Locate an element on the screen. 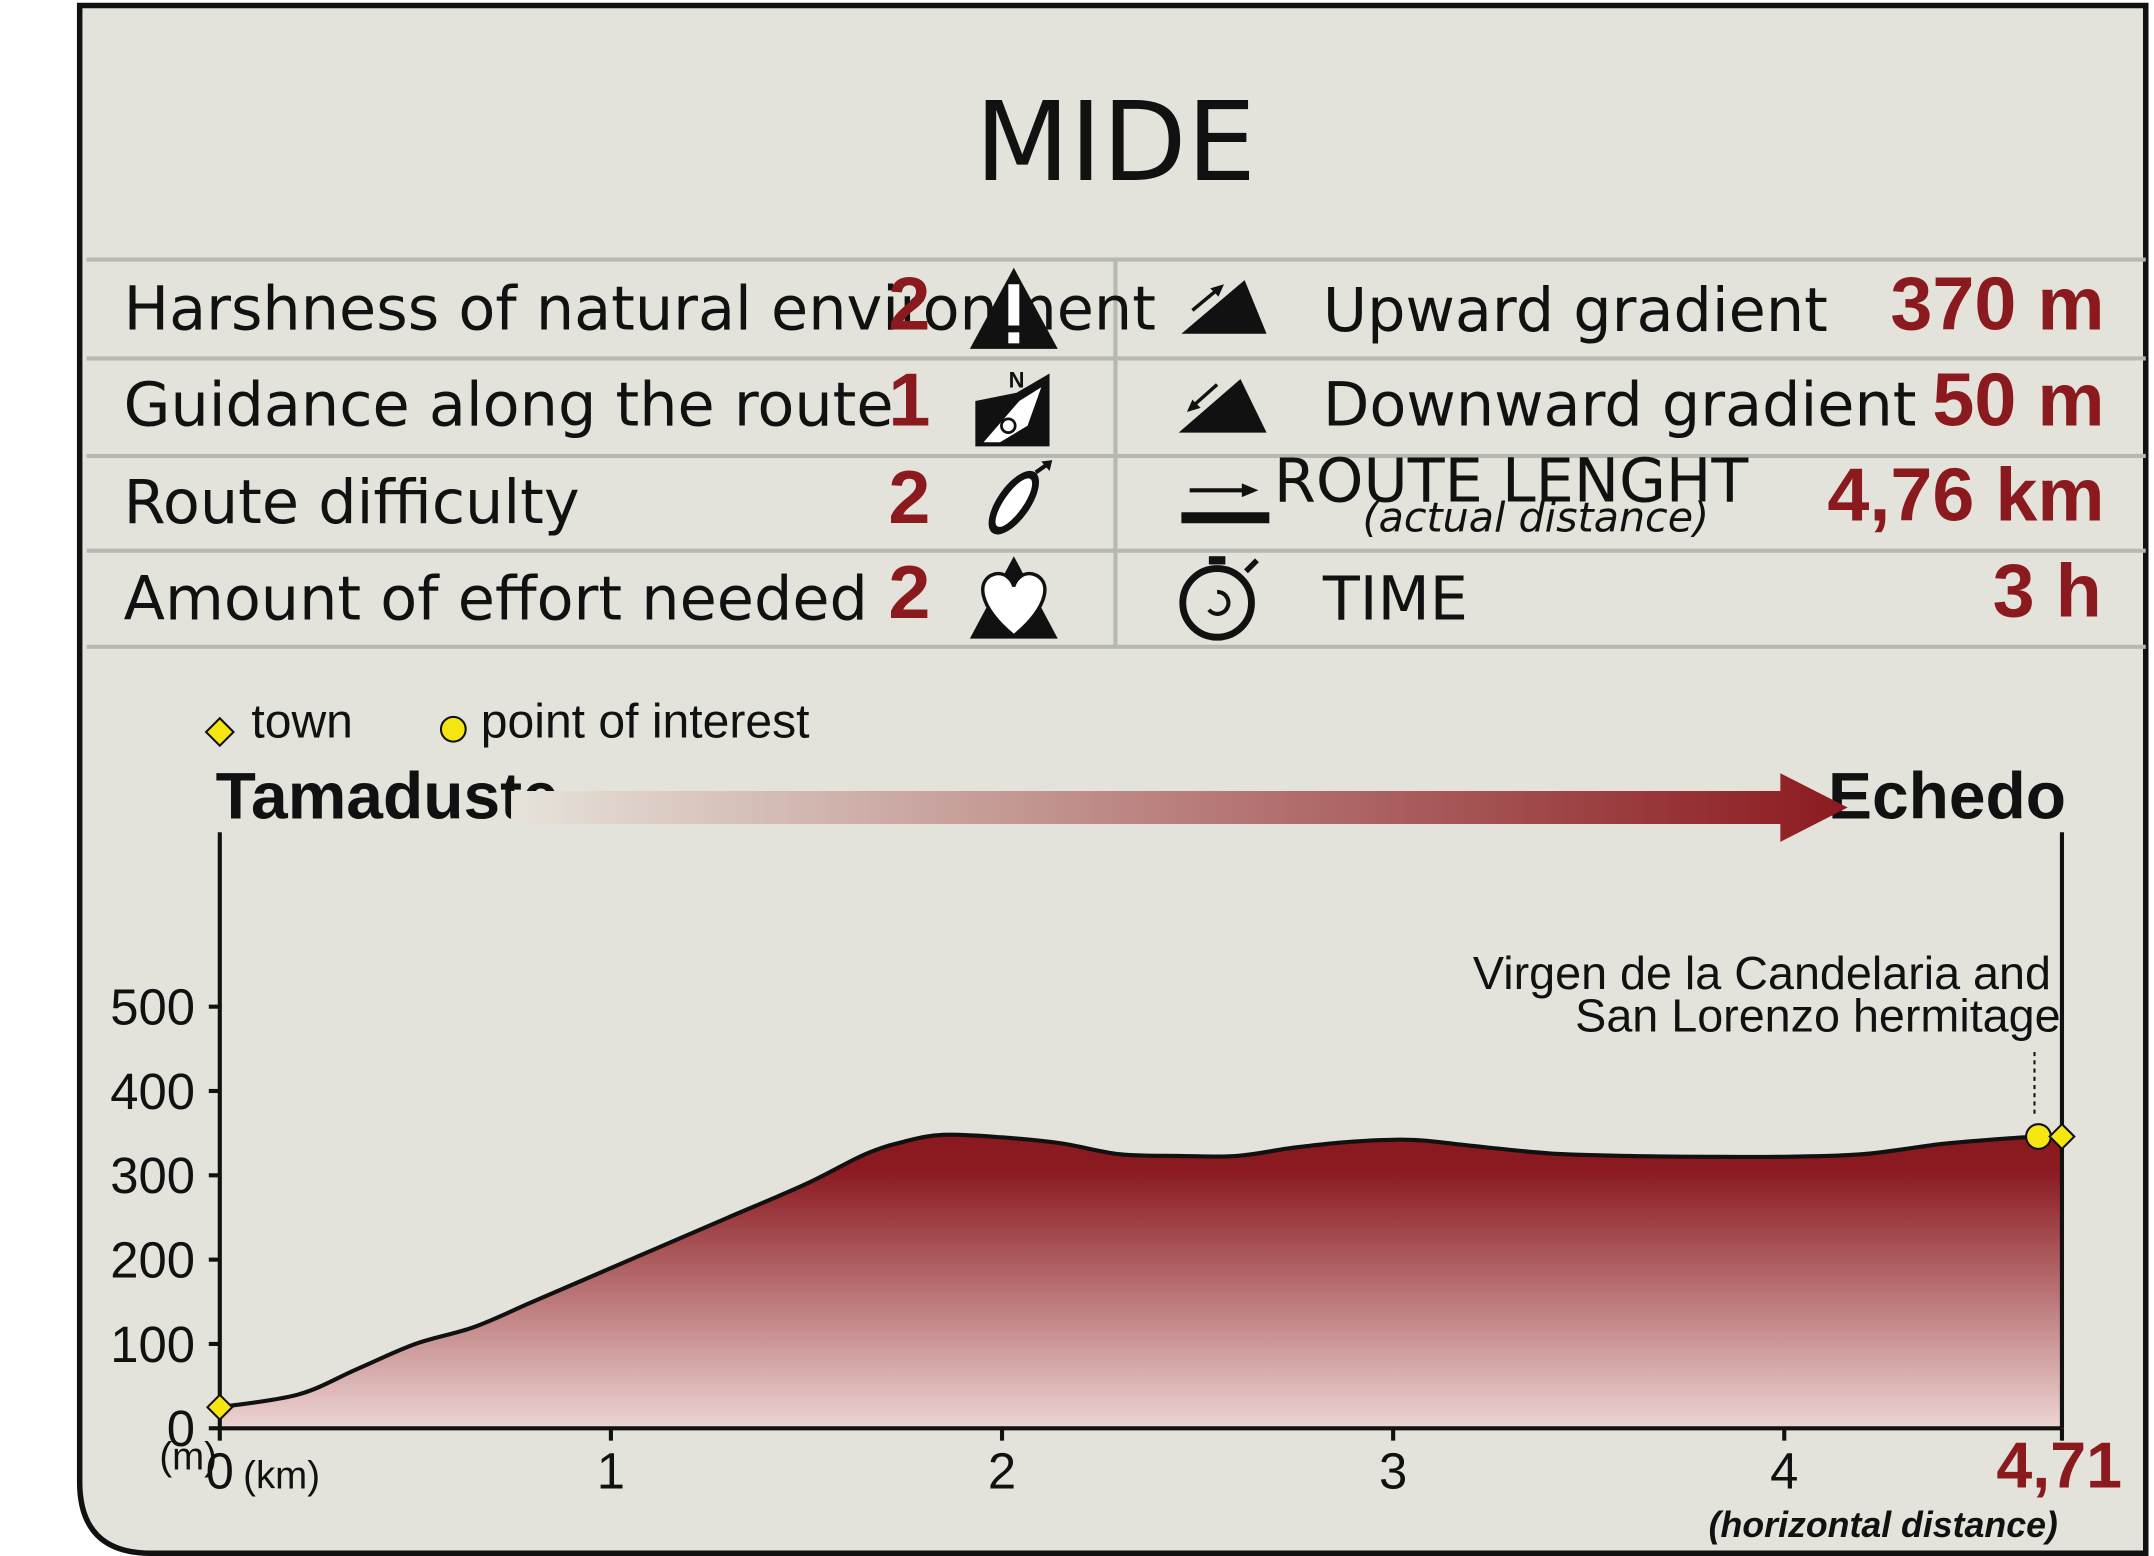  x-ticks: 0 1 2 3 4 is located at coordinates (1135, 1464).